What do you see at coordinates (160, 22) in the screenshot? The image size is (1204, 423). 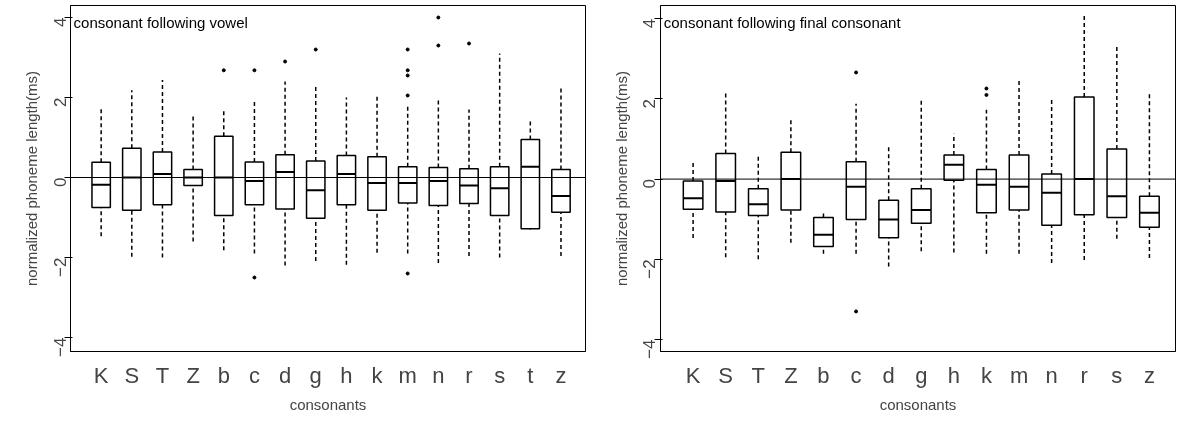 I see `annotation: consonant following vowel` at bounding box center [160, 22].